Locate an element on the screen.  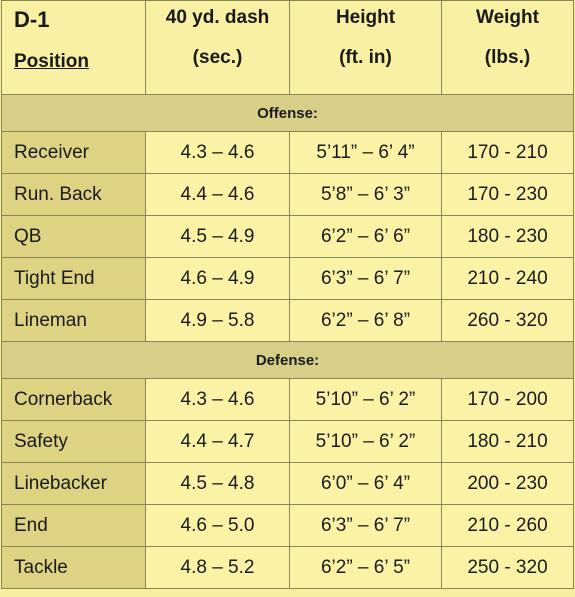
table-title: D-1 is located at coordinates (32, 19).